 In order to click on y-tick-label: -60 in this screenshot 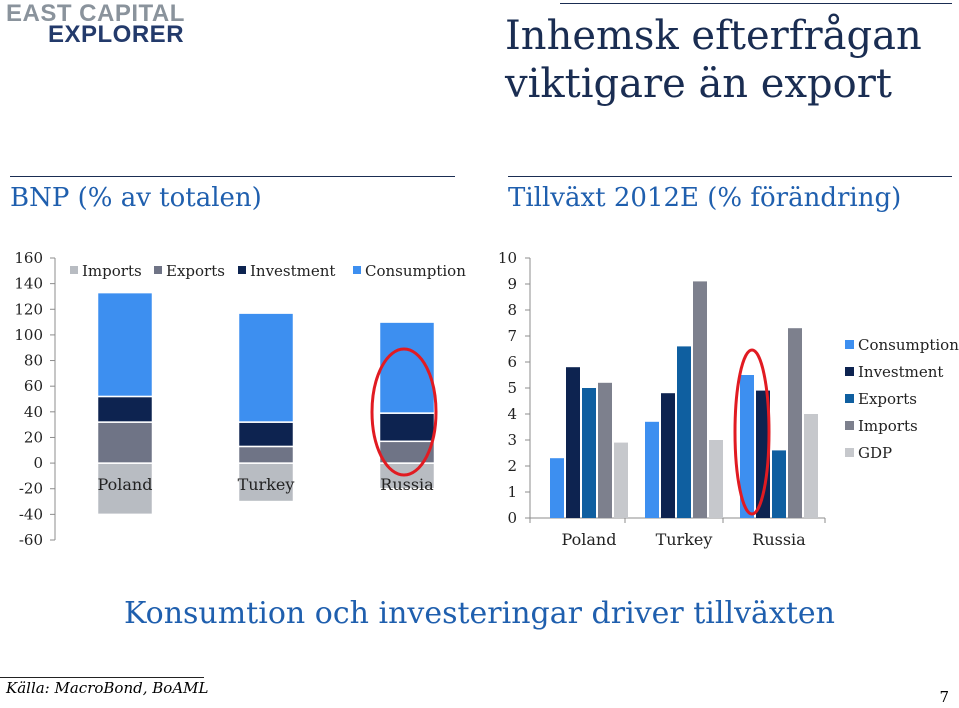, I will do `click(31, 540)`.